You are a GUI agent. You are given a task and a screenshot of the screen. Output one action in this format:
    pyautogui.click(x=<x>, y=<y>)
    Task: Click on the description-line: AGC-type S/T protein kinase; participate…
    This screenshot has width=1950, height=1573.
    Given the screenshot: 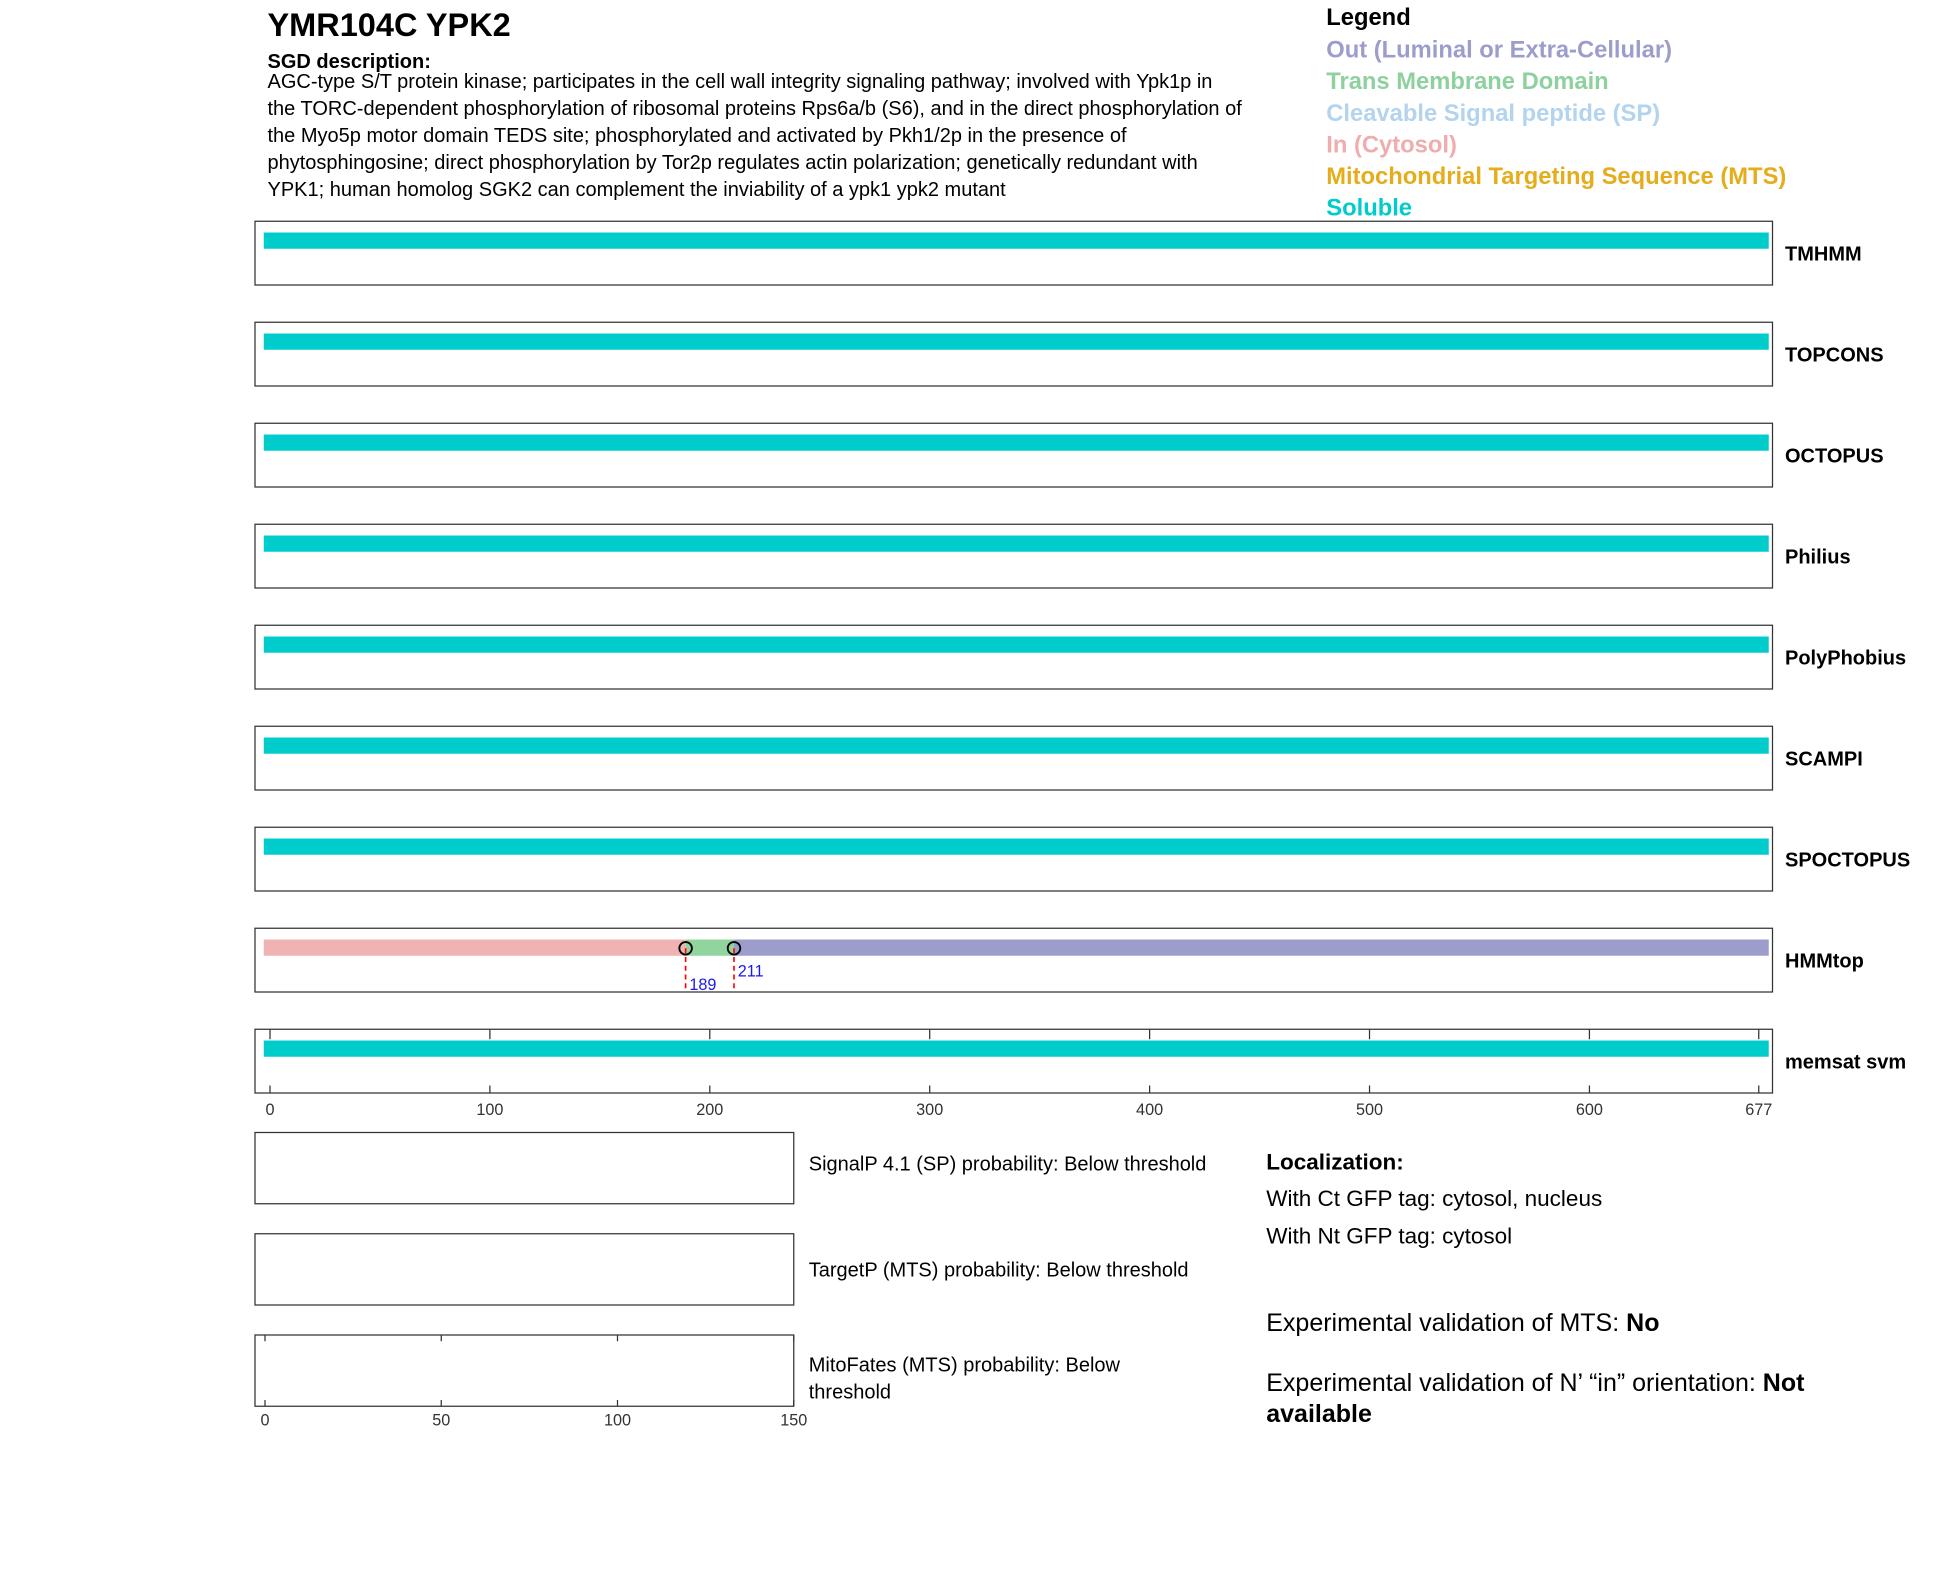 What is the action you would take?
    pyautogui.click(x=740, y=82)
    